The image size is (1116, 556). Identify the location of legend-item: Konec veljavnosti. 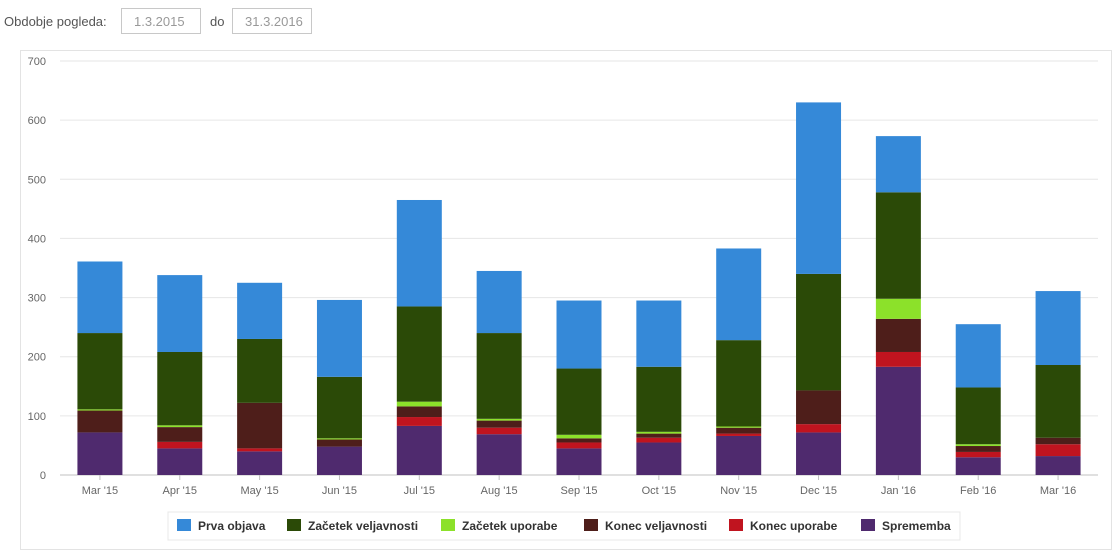
(645, 526).